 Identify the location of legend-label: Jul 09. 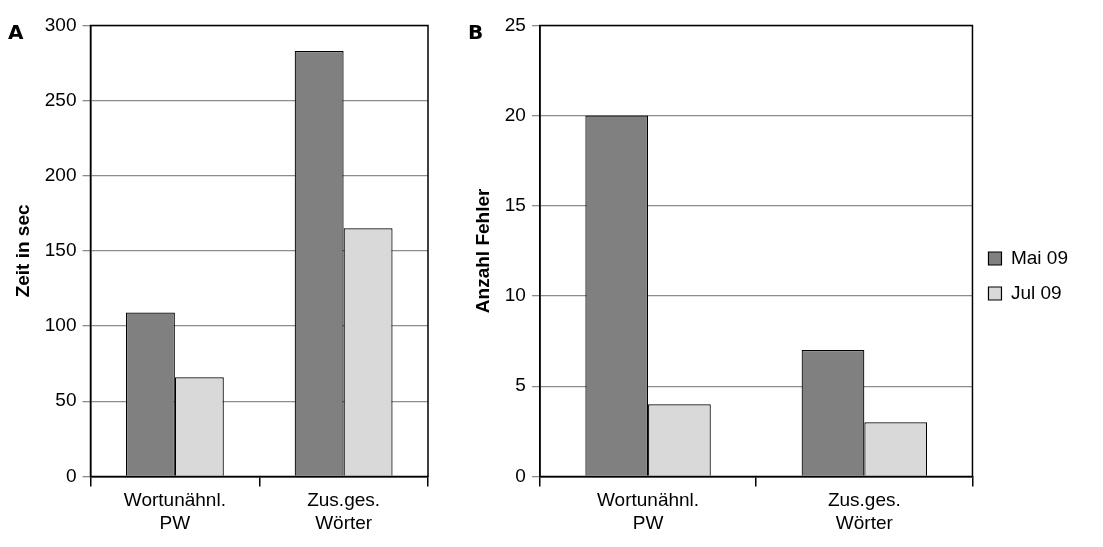
(1036, 292).